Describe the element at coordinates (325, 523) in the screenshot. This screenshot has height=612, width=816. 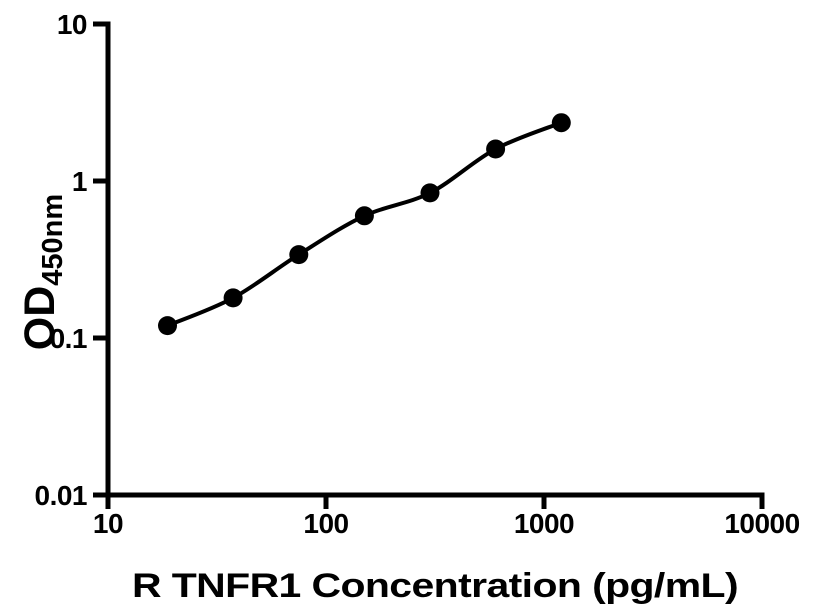
I see `x-tick-label: 100` at that location.